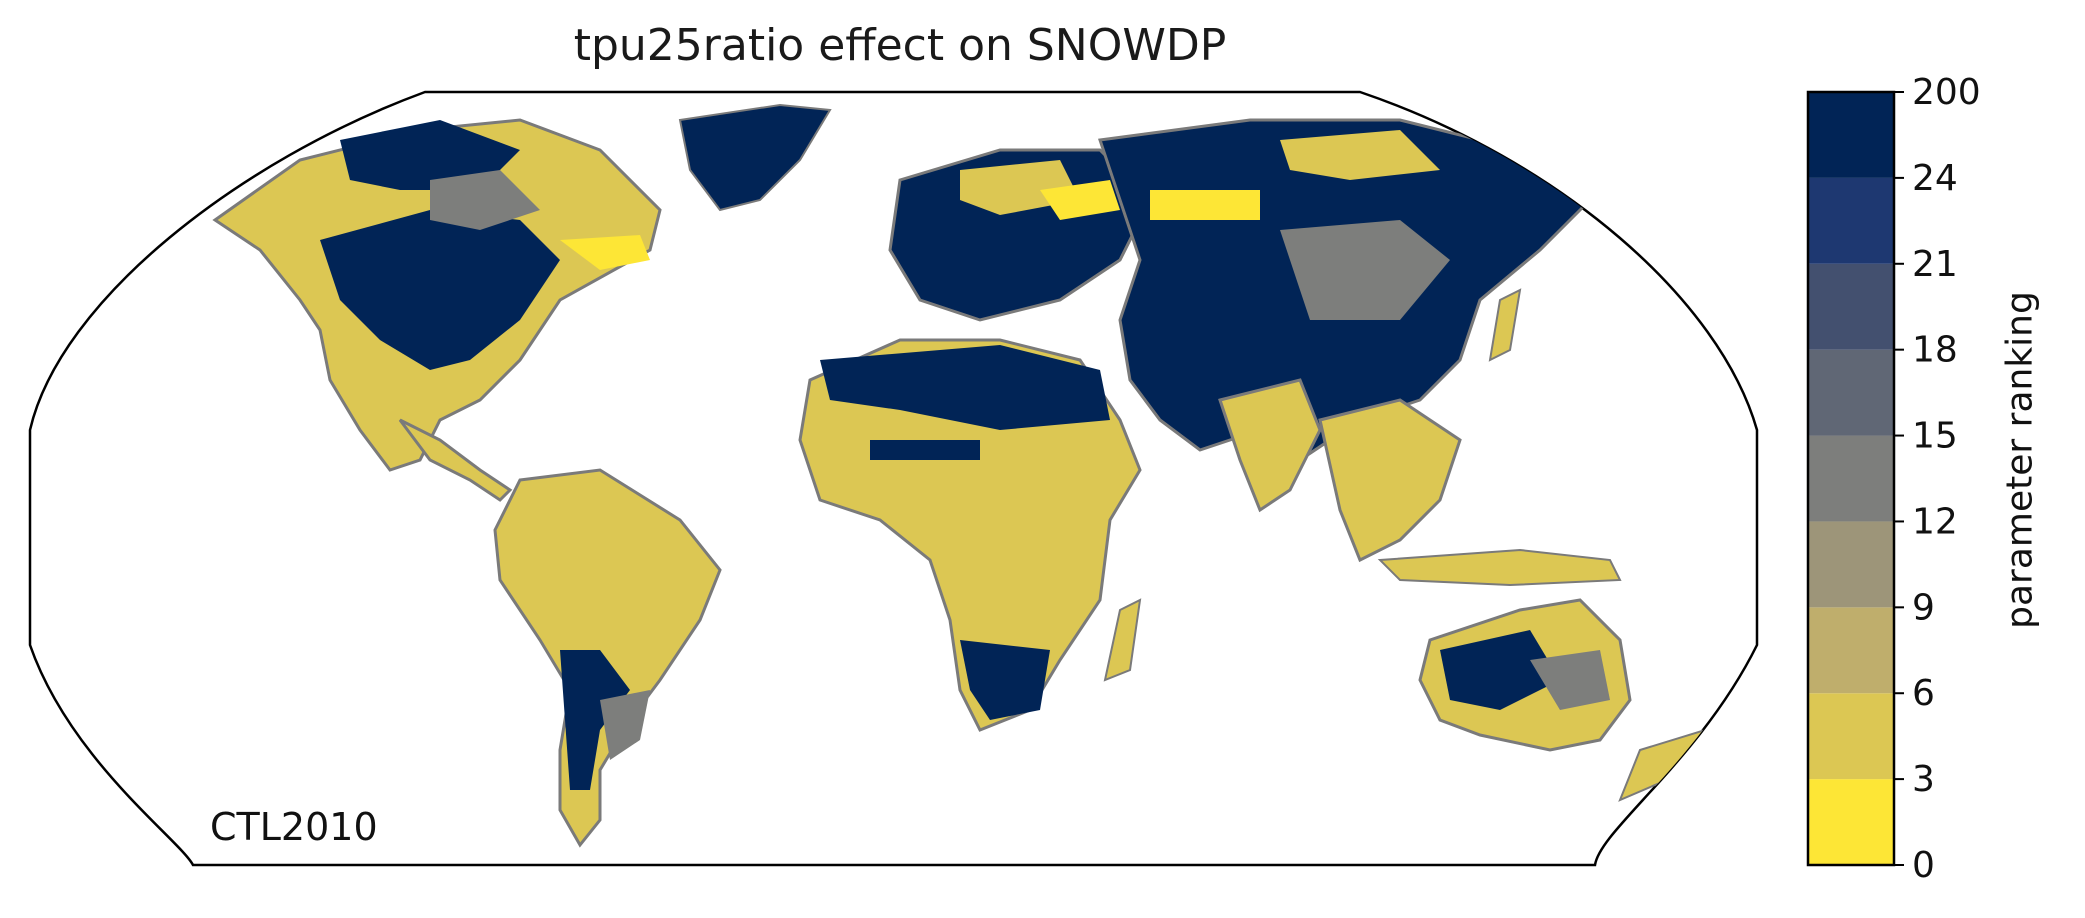 The height and width of the screenshot is (918, 2085). I want to click on colorbar-tick-label: 12, so click(1935, 521).